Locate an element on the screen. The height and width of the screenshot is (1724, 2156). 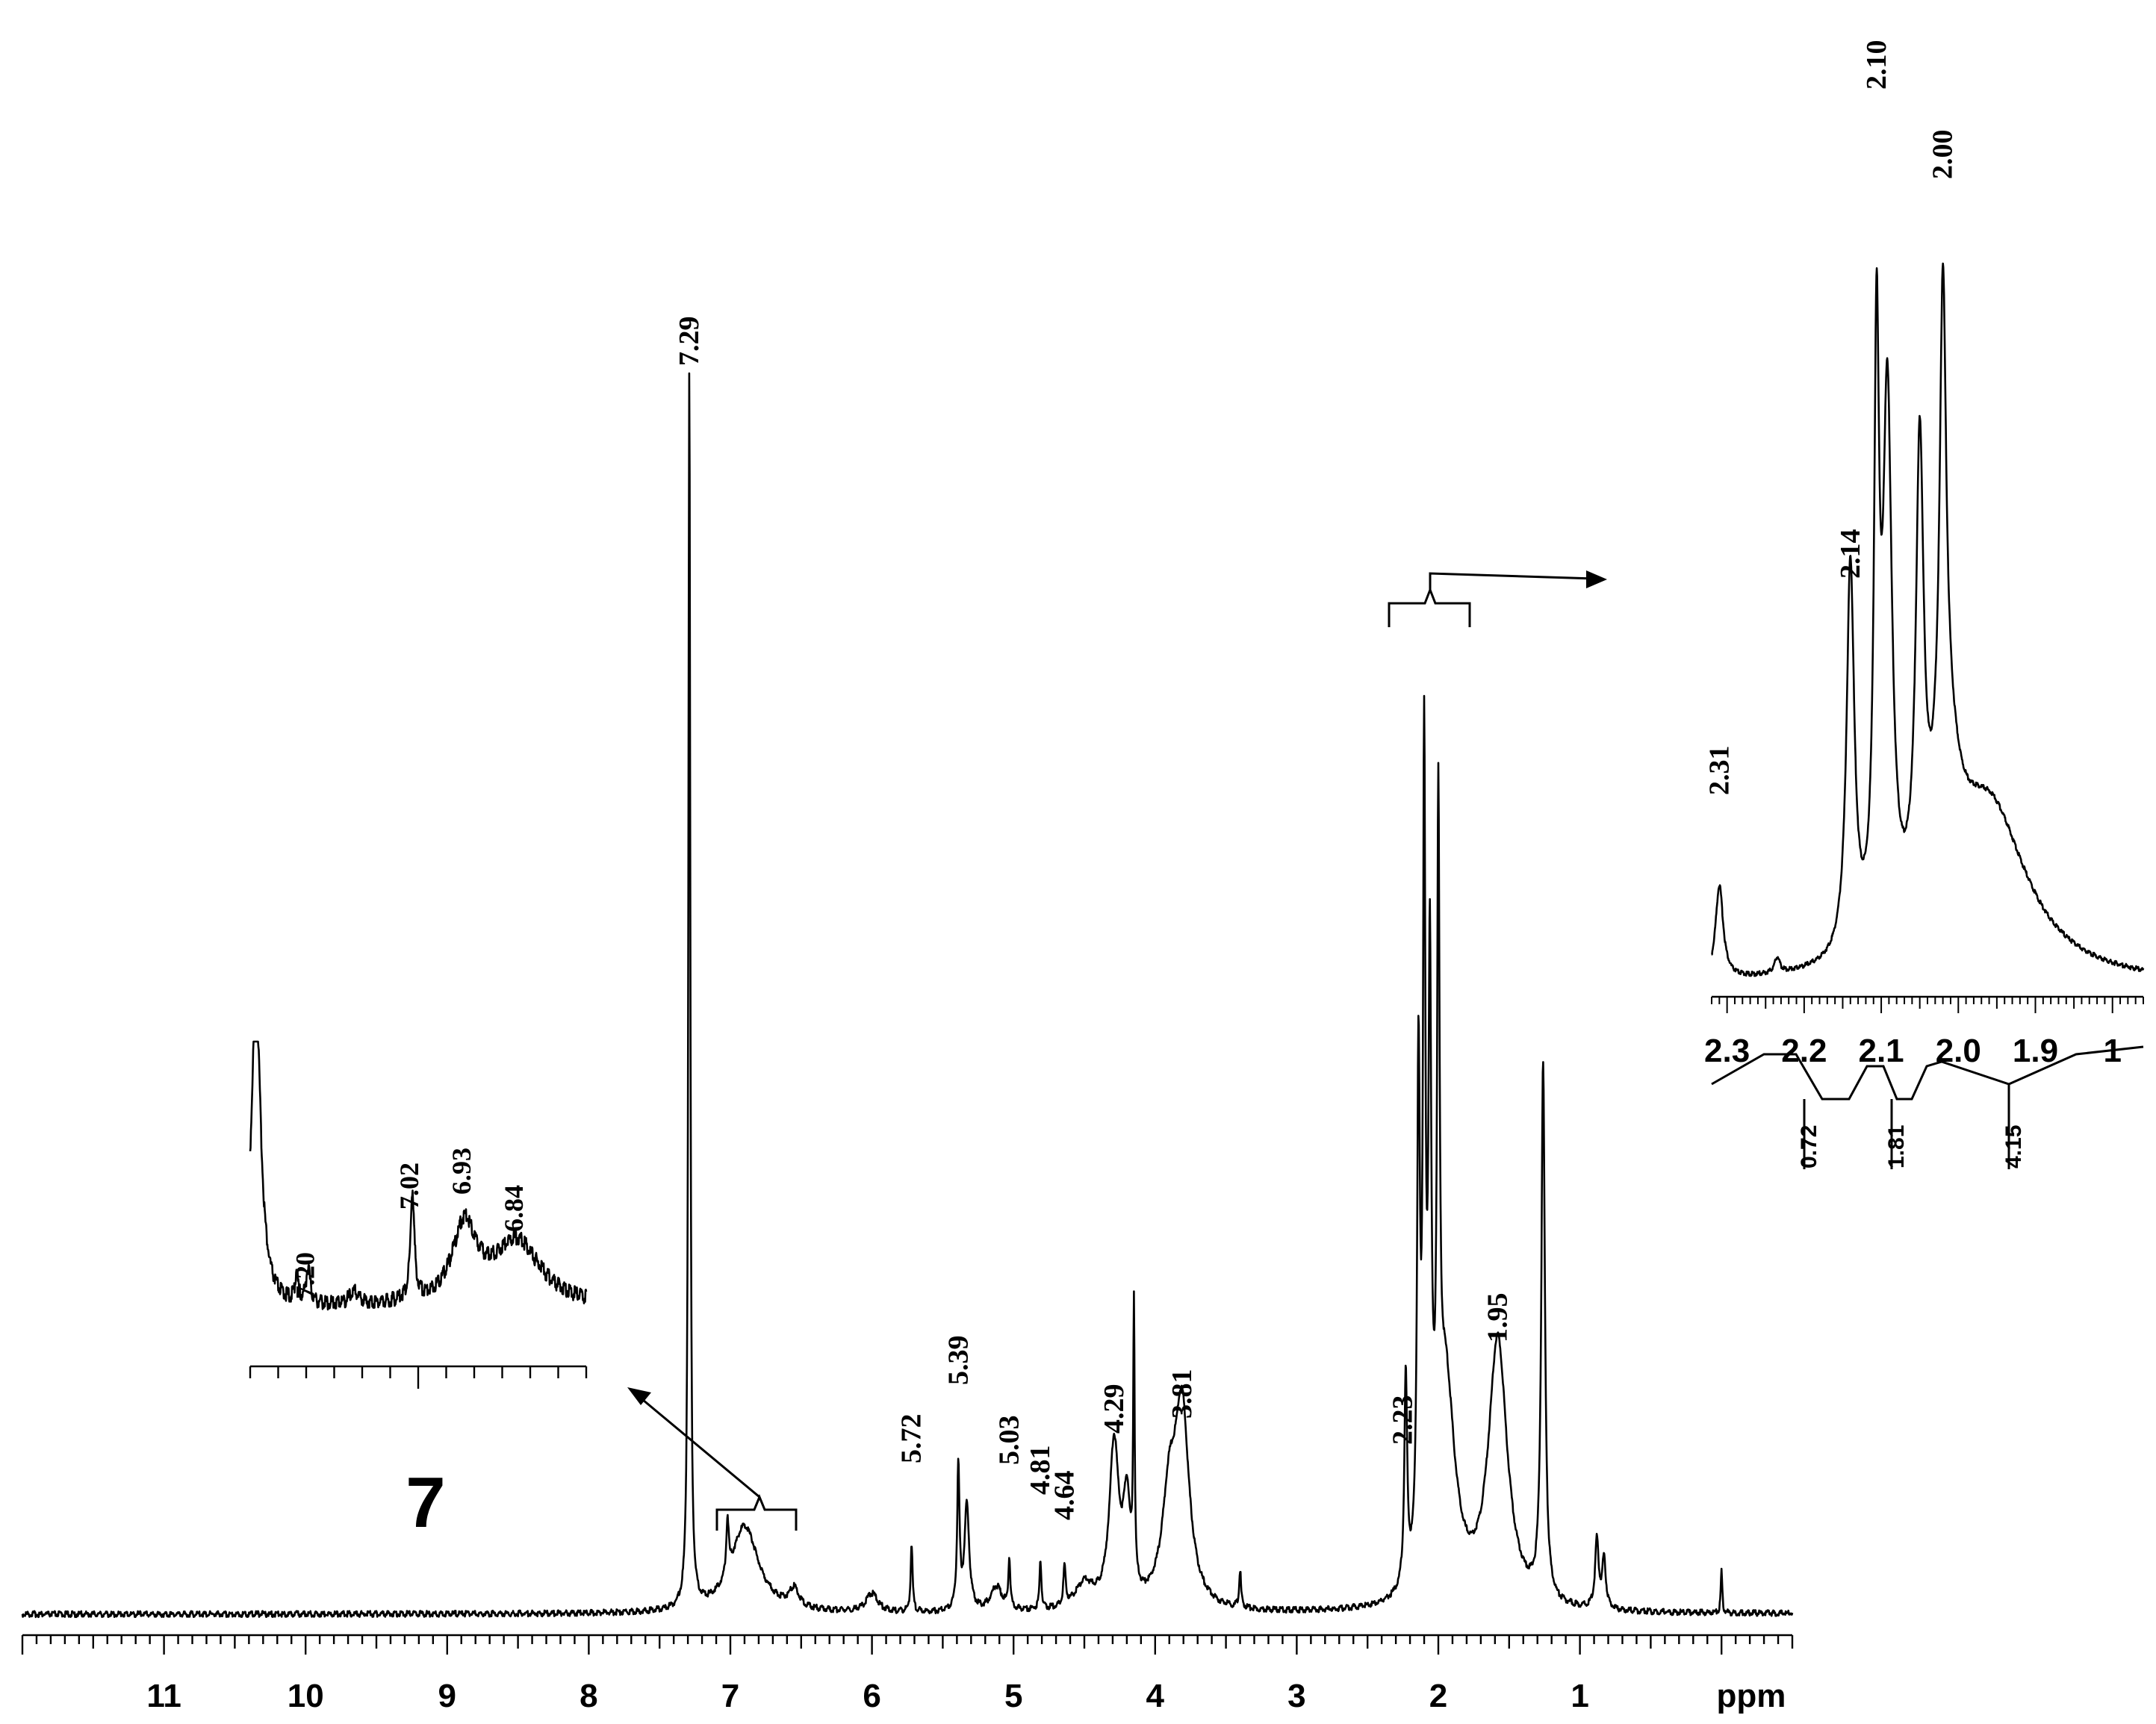
aromatic-arrow-head is located at coordinates (639, 1396).